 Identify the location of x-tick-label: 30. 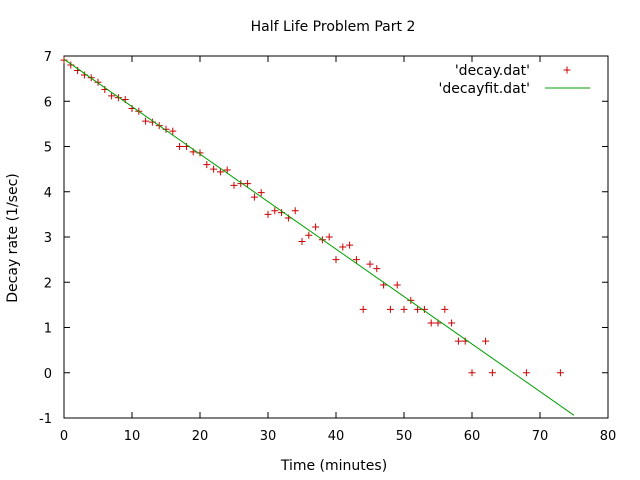
(268, 436).